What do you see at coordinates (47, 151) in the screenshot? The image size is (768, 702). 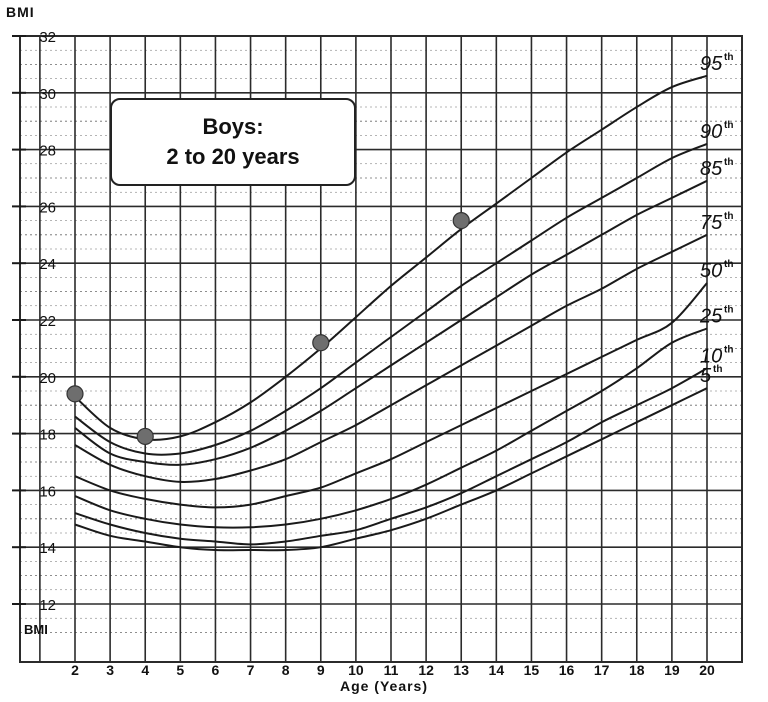 I see `y-tick-label: 28` at bounding box center [47, 151].